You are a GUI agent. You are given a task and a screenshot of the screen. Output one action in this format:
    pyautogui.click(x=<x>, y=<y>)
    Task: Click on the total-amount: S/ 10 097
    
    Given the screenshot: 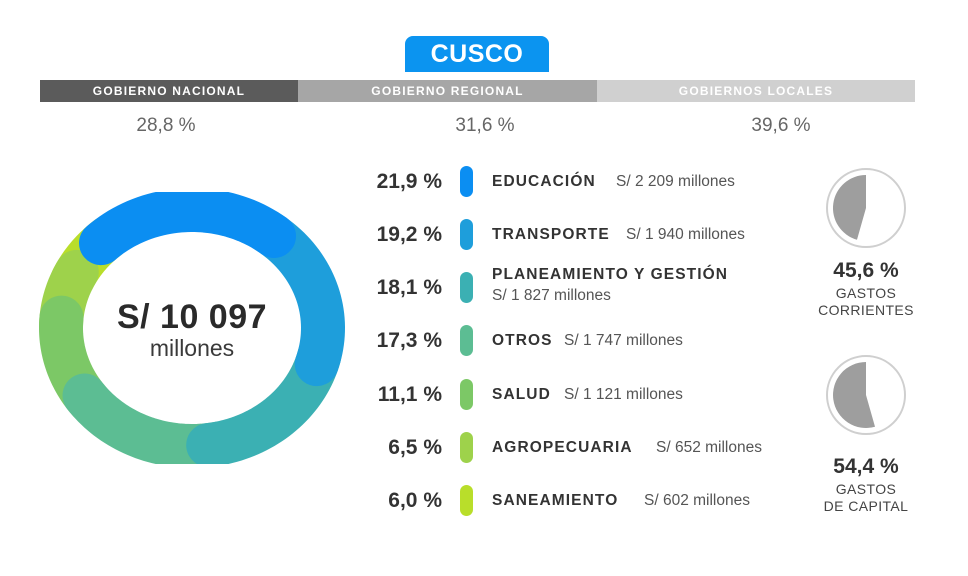 What is the action you would take?
    pyautogui.click(x=192, y=317)
    